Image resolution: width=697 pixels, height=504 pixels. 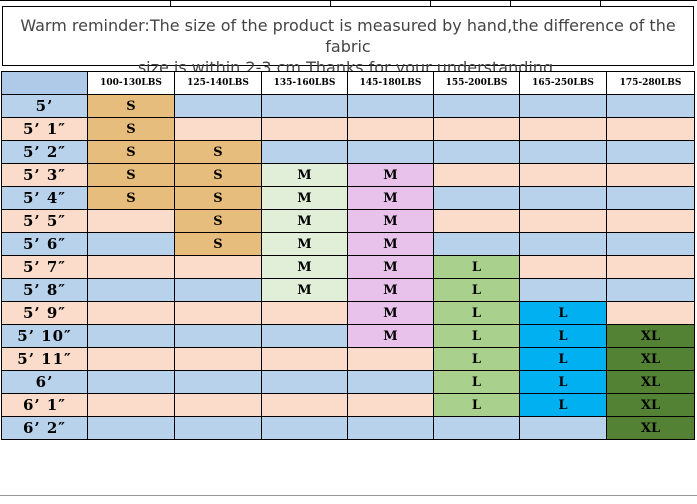 I want to click on table-row: 5’ 9″ M L L, so click(x=348, y=313).